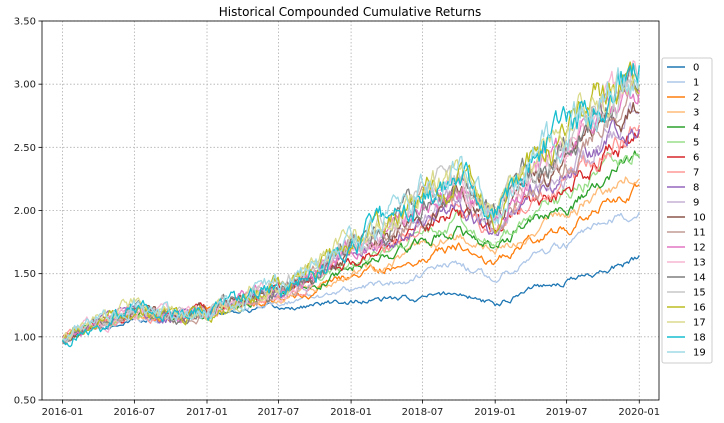  I want to click on legend-label-5: 5, so click(696, 143).